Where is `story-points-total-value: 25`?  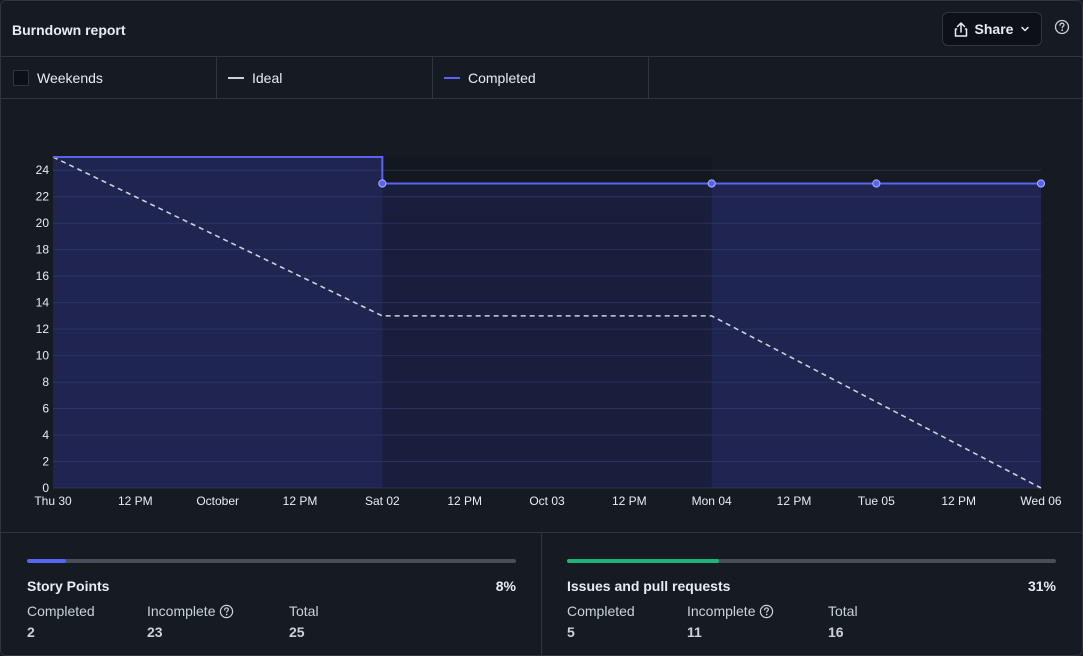
story-points-total-value: 25 is located at coordinates (297, 632).